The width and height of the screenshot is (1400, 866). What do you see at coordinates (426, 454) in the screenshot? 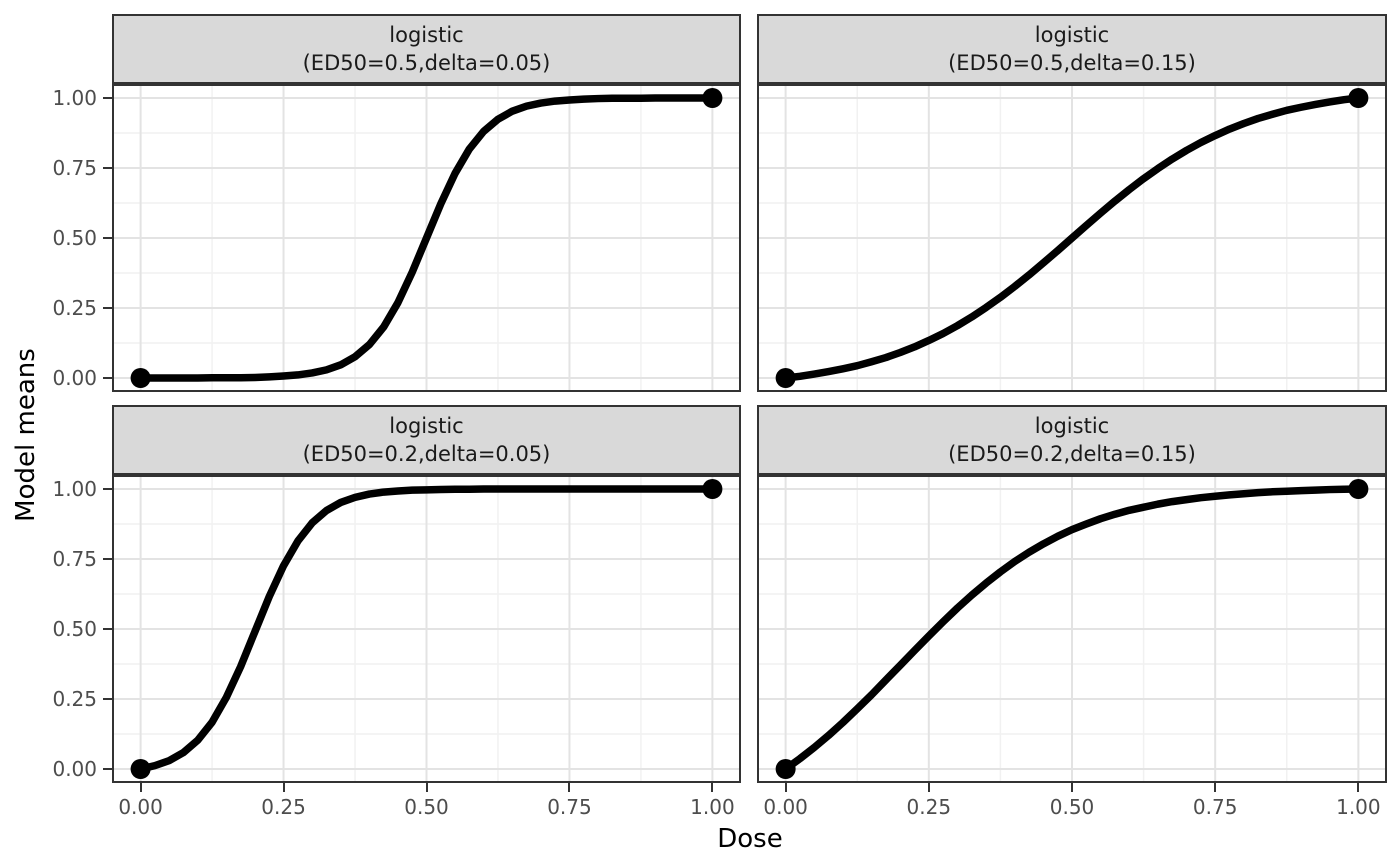
I see `facet-strip-params-label: (ED50=0.2,delta=0.05)` at bounding box center [426, 454].